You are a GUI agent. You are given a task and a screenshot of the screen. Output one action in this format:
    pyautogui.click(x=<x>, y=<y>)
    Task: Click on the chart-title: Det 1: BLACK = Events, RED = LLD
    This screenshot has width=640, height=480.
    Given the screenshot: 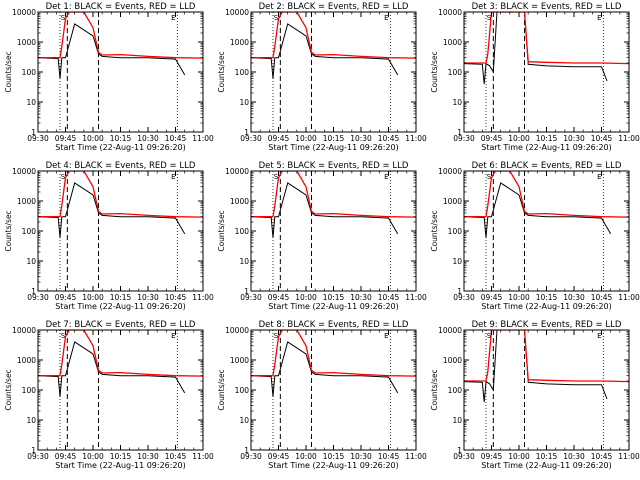 What is the action you would take?
    pyautogui.click(x=121, y=7)
    